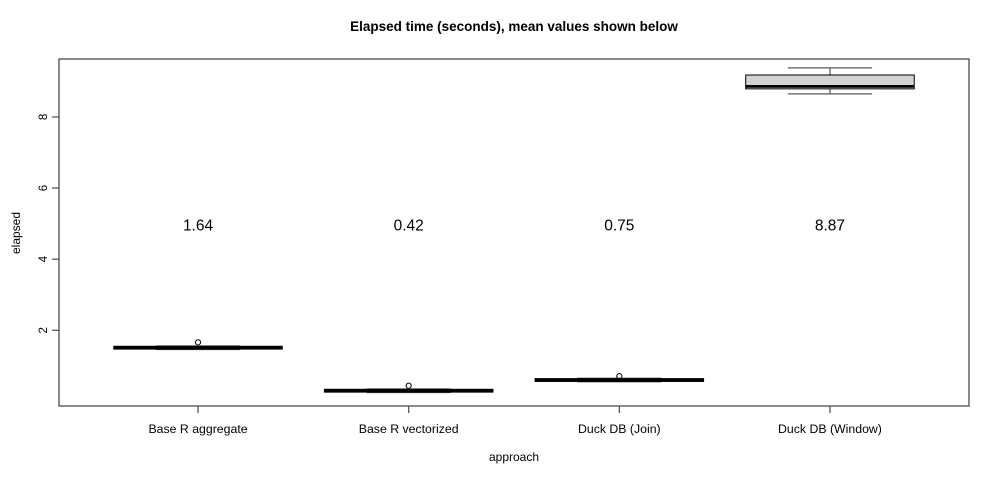  Describe the element at coordinates (44, 258) in the screenshot. I see `y-tick-label: 4` at that location.